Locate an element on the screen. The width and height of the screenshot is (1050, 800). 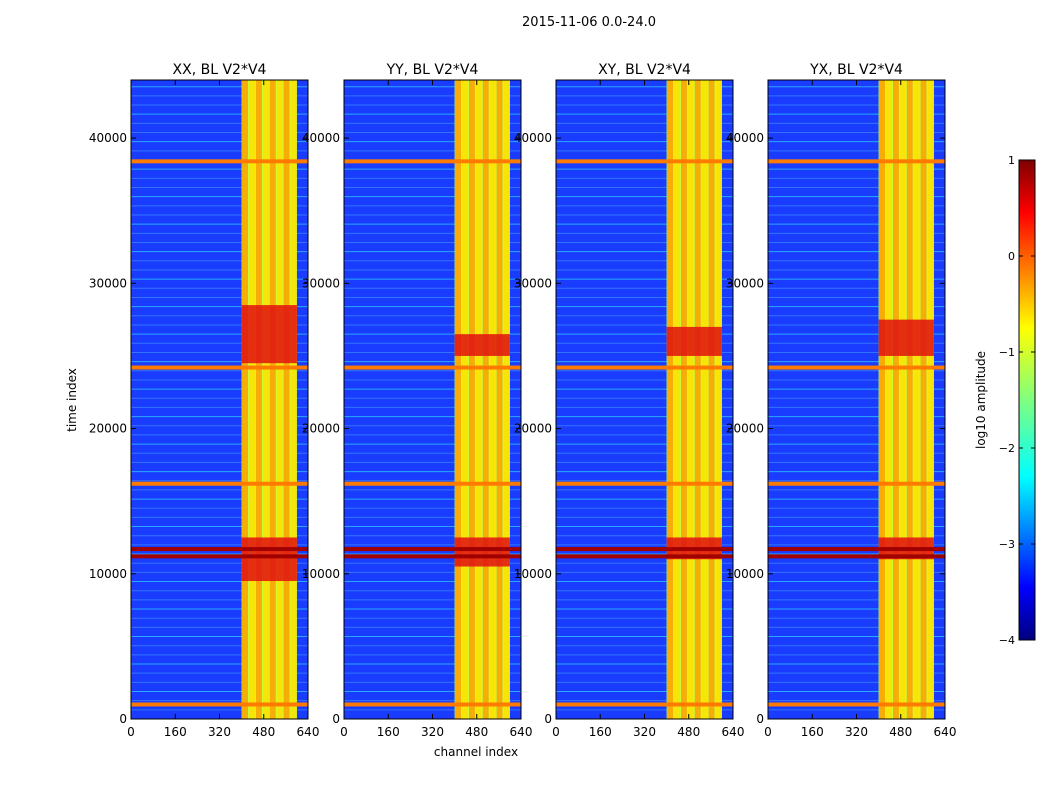
x-axis-label: channel index is located at coordinates (476, 752).